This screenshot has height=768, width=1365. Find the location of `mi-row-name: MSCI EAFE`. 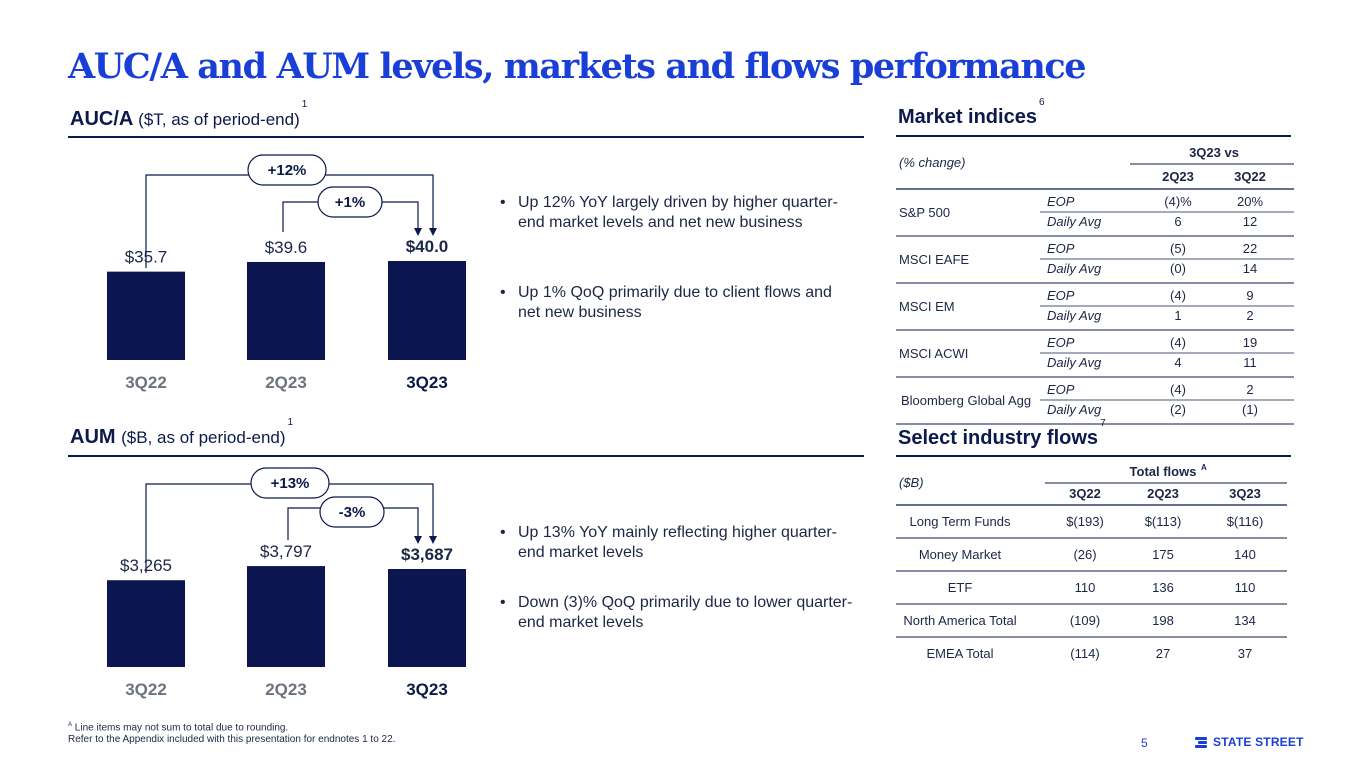

mi-row-name: MSCI EAFE is located at coordinates (934, 259).